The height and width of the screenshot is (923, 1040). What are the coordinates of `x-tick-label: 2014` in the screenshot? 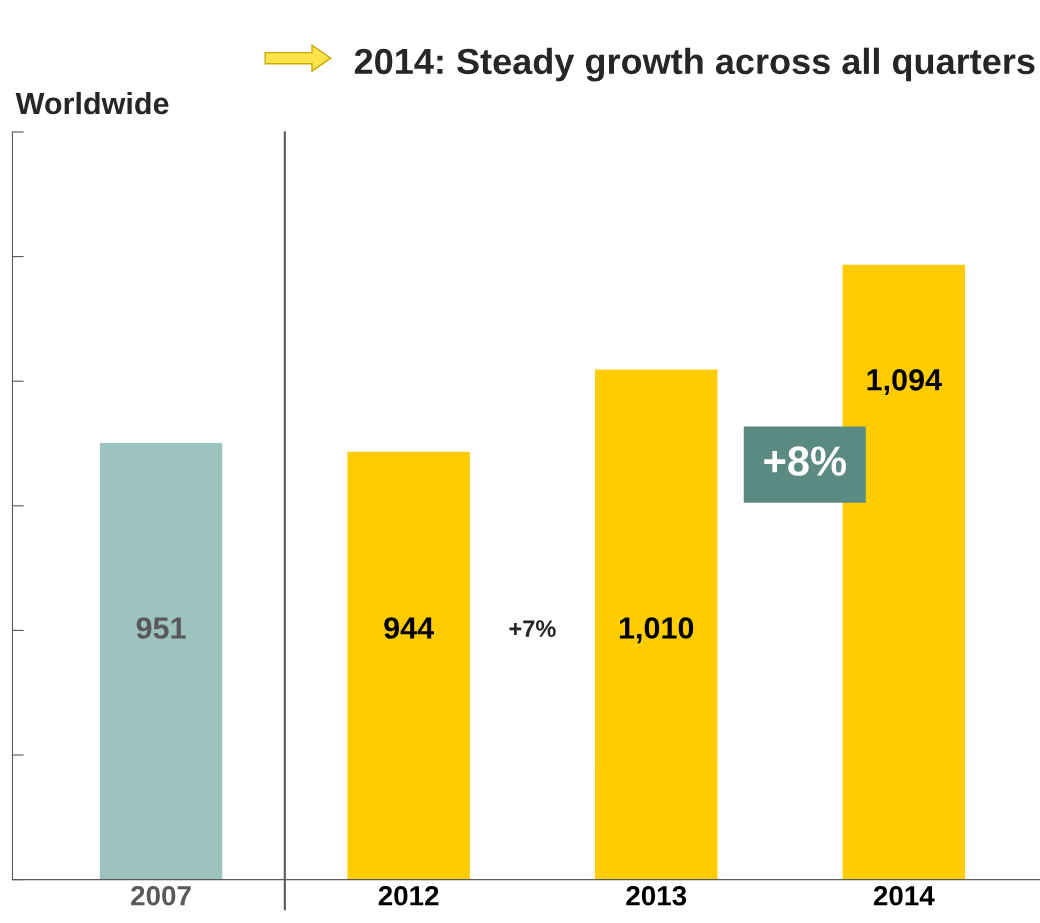 It's located at (904, 895).